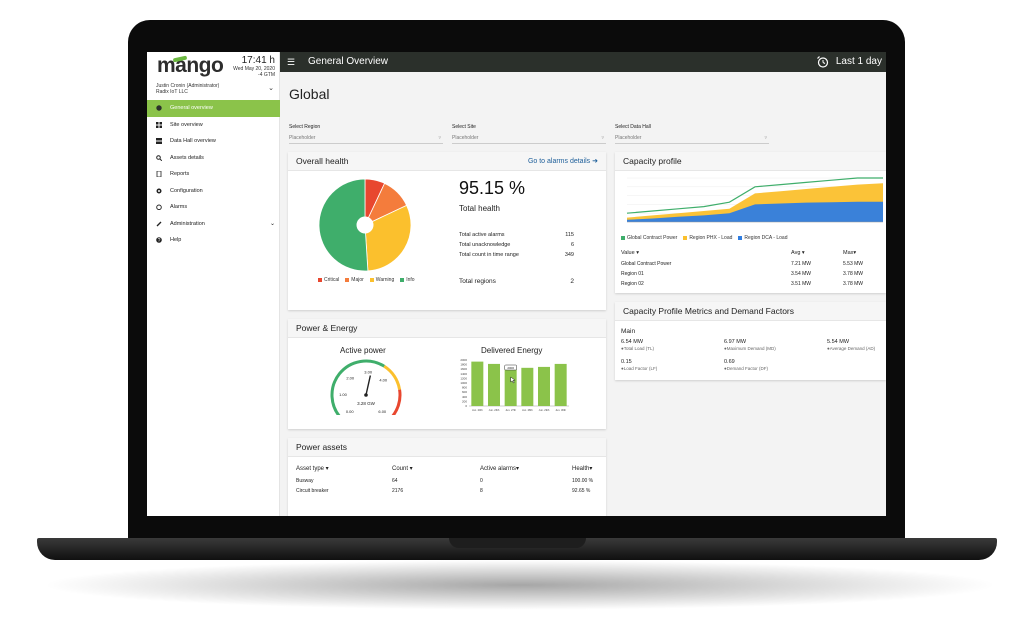 This screenshot has height=624, width=1032. I want to click on table-cell: 8, so click(481, 491).